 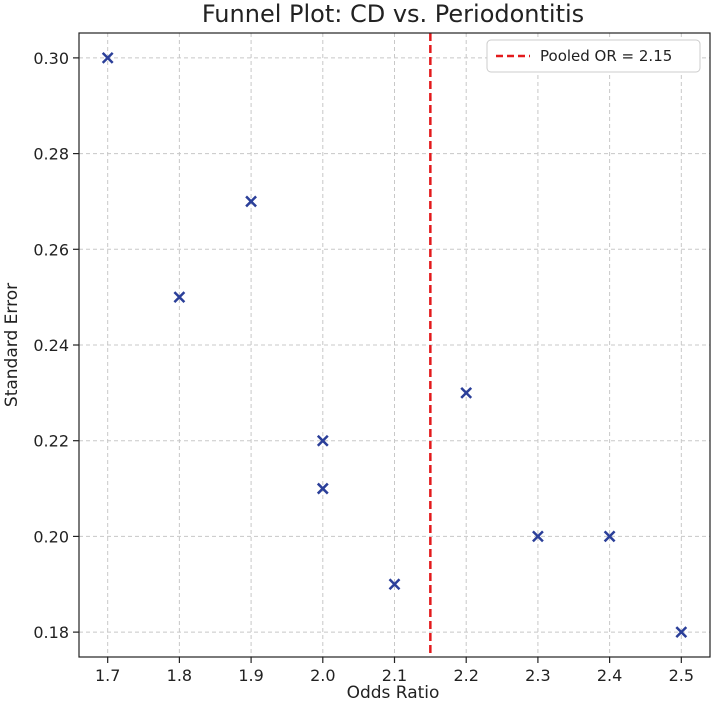 What do you see at coordinates (681, 675) in the screenshot?
I see `x-tick-label: 2.5` at bounding box center [681, 675].